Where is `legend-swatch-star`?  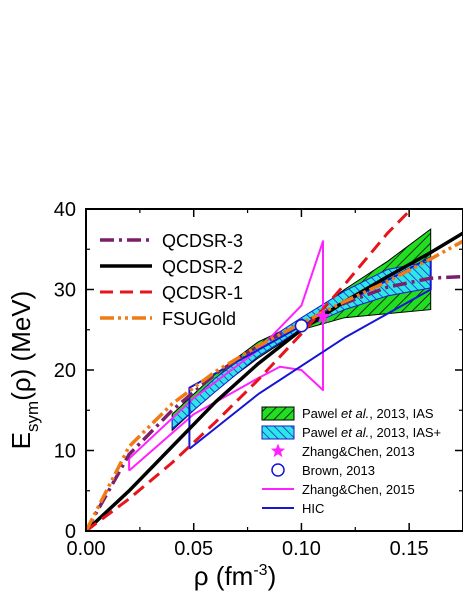 legend-swatch-star is located at coordinates (278, 450).